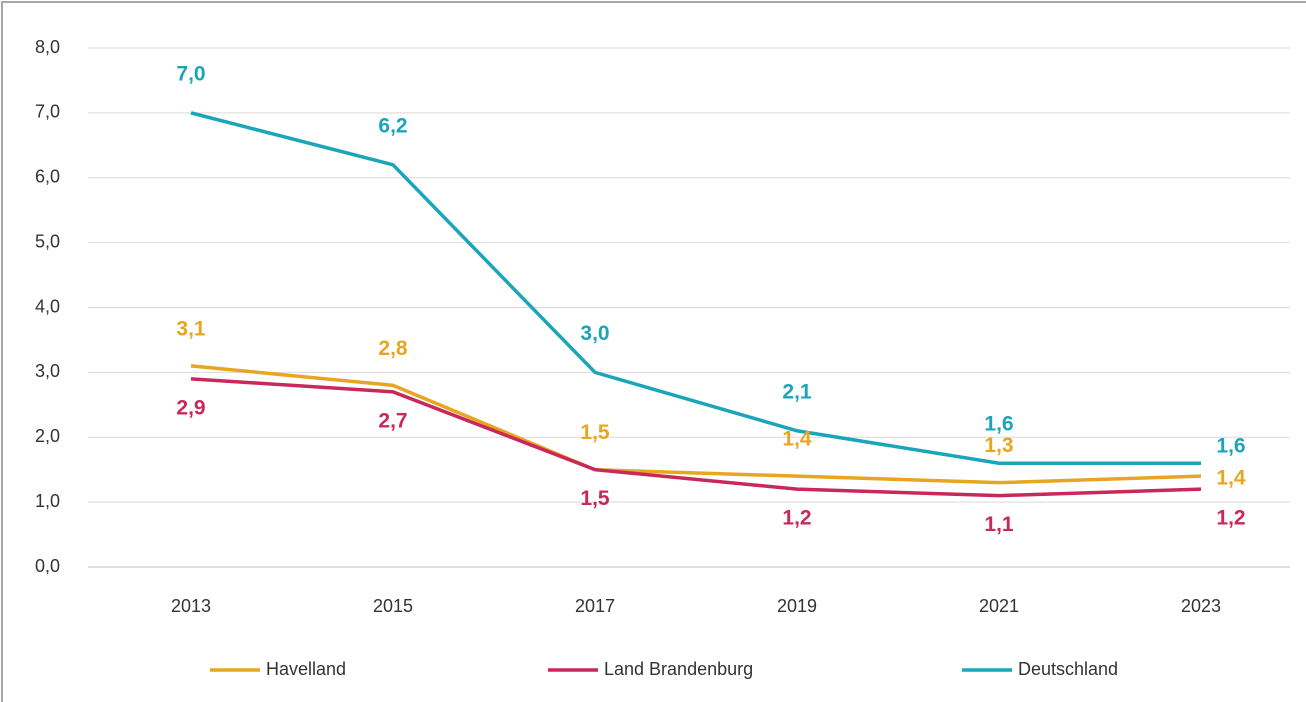 Image resolution: width=1306 pixels, height=702 pixels. I want to click on x-tick-label: 2021, so click(999, 606).